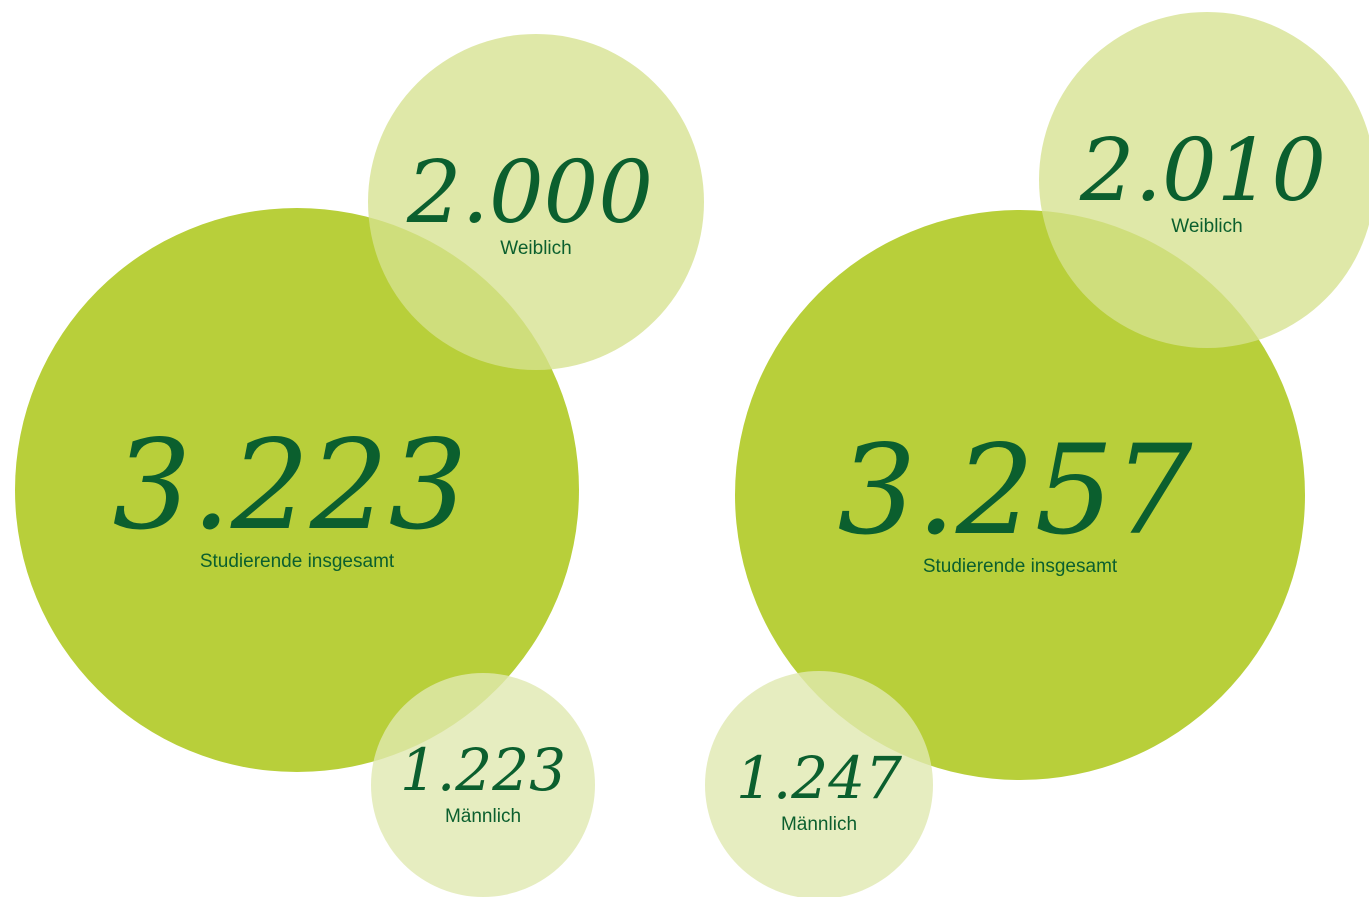 Image resolution: width=1369 pixels, height=897 pixels. I want to click on male-value: 1.247, so click(819, 778).